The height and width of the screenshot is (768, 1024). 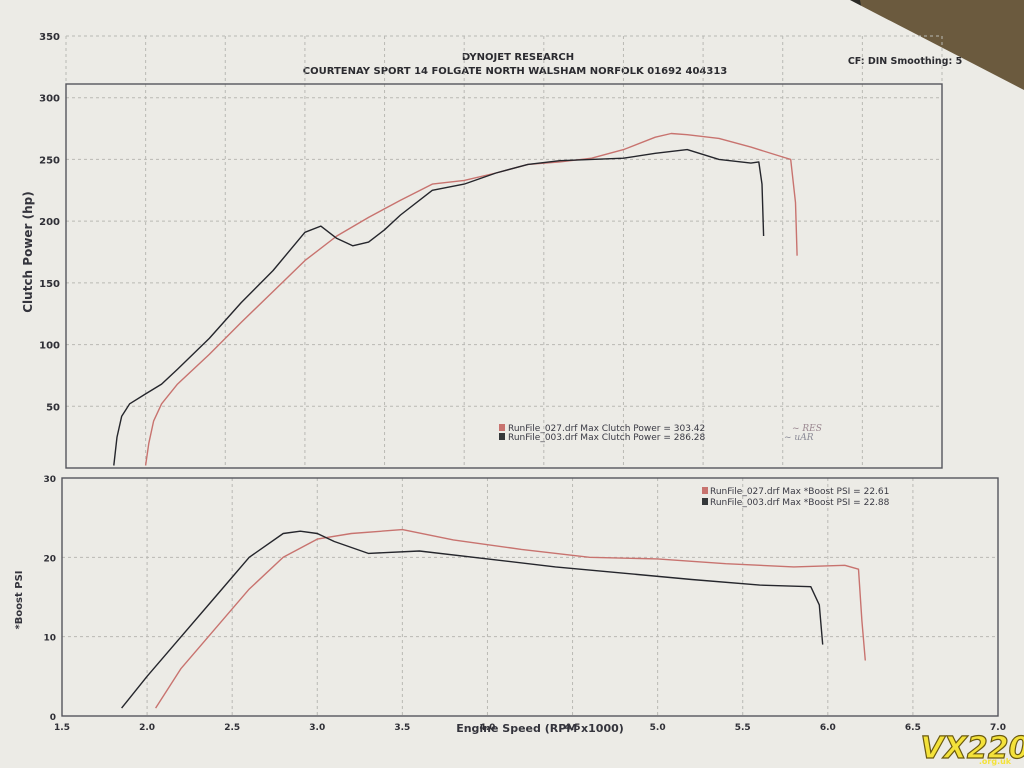 I want to click on annotation-003: ~ uAR, so click(x=799, y=438).